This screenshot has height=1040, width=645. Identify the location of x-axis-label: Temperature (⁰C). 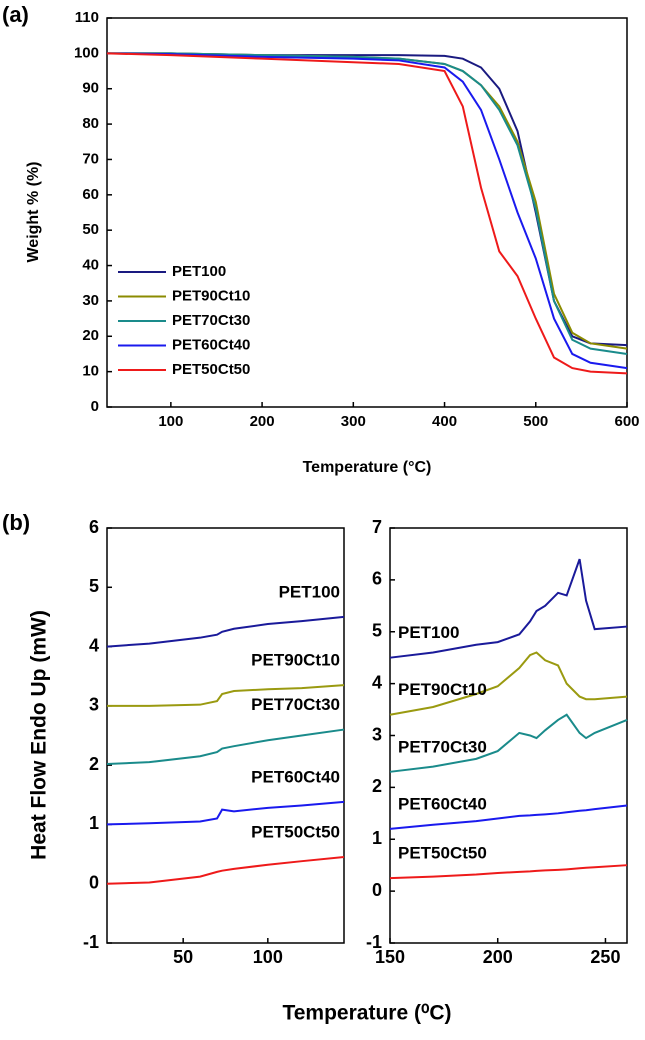
(366, 1013).